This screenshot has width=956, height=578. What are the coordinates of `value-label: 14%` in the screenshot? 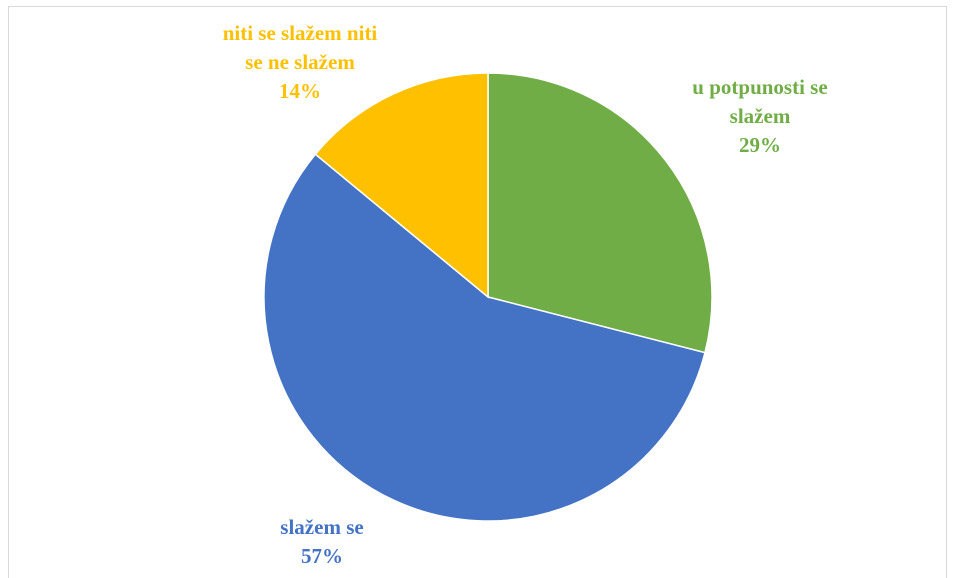 It's located at (300, 91).